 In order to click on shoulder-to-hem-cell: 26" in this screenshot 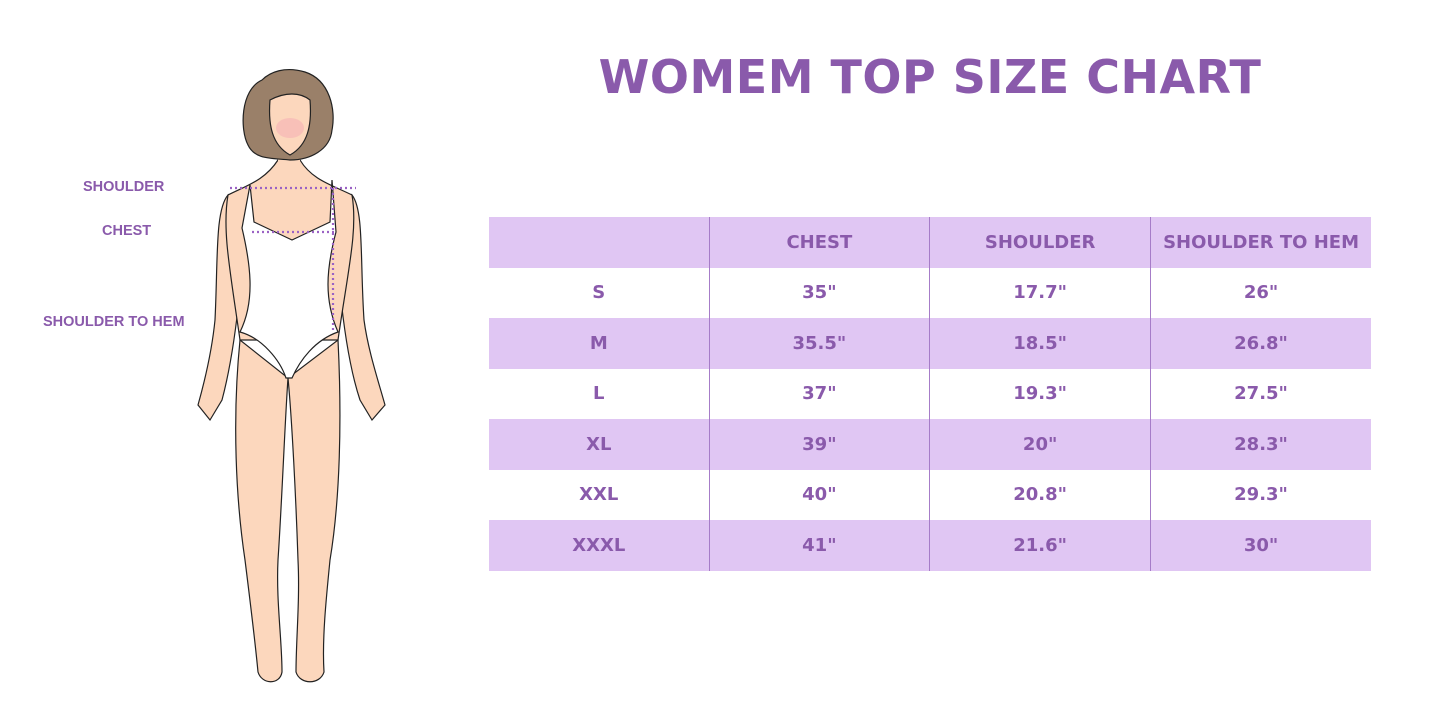, I will do `click(1260, 292)`.